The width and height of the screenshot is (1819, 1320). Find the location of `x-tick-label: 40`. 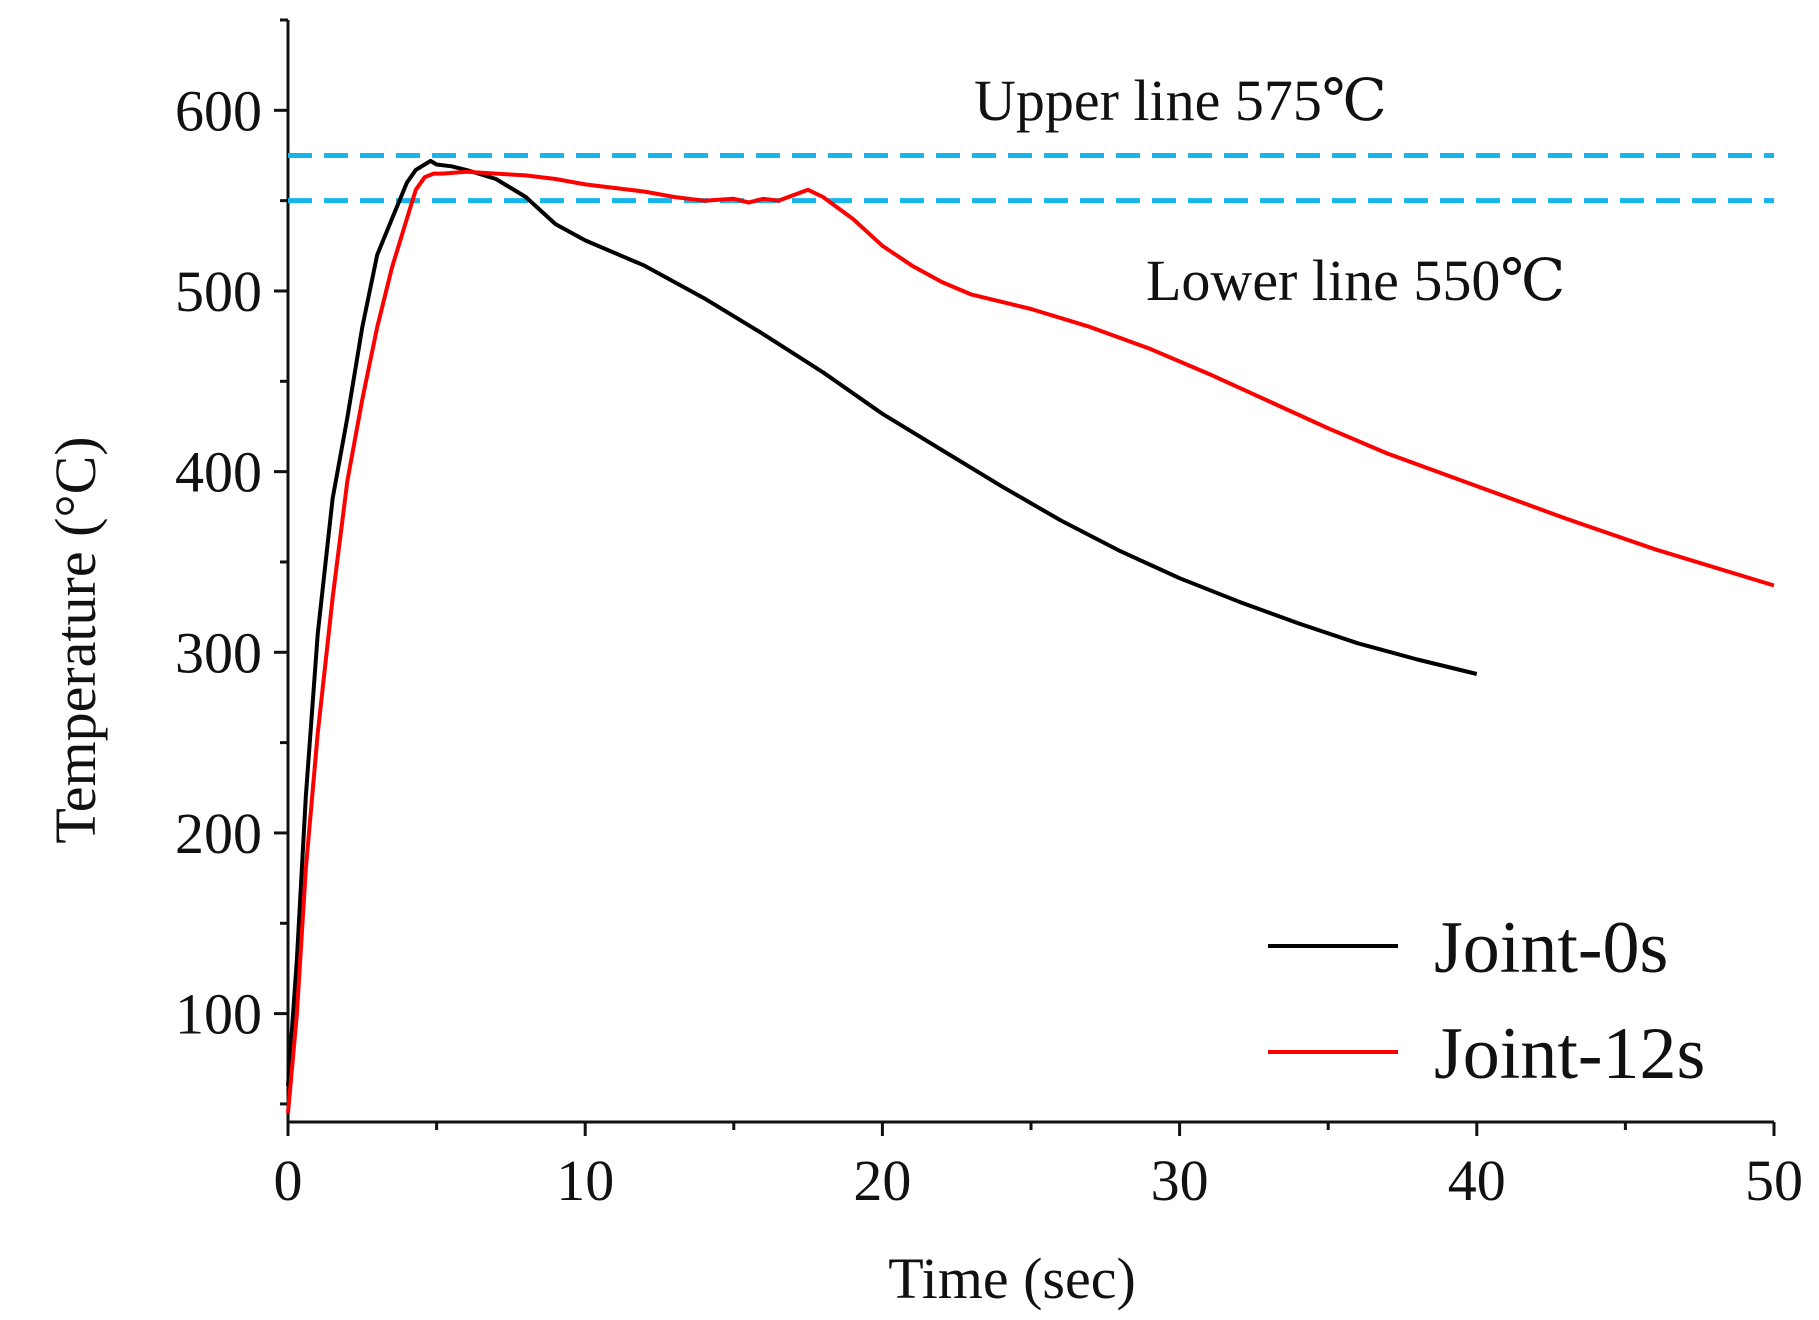

x-tick-label: 40 is located at coordinates (1477, 1180).